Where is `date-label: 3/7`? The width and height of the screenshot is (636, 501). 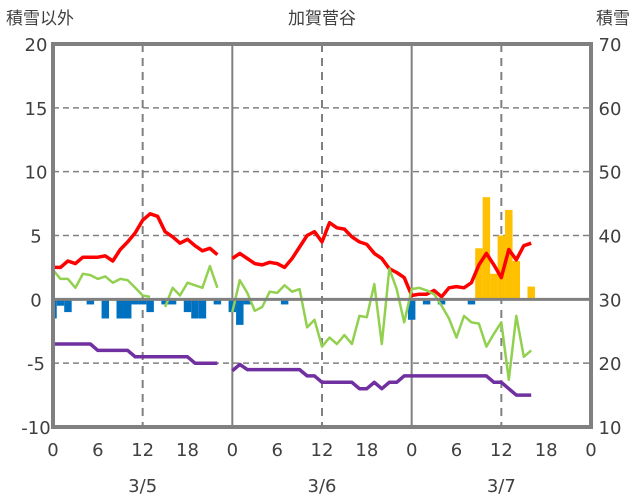
date-label: 3/7 is located at coordinates (501, 486).